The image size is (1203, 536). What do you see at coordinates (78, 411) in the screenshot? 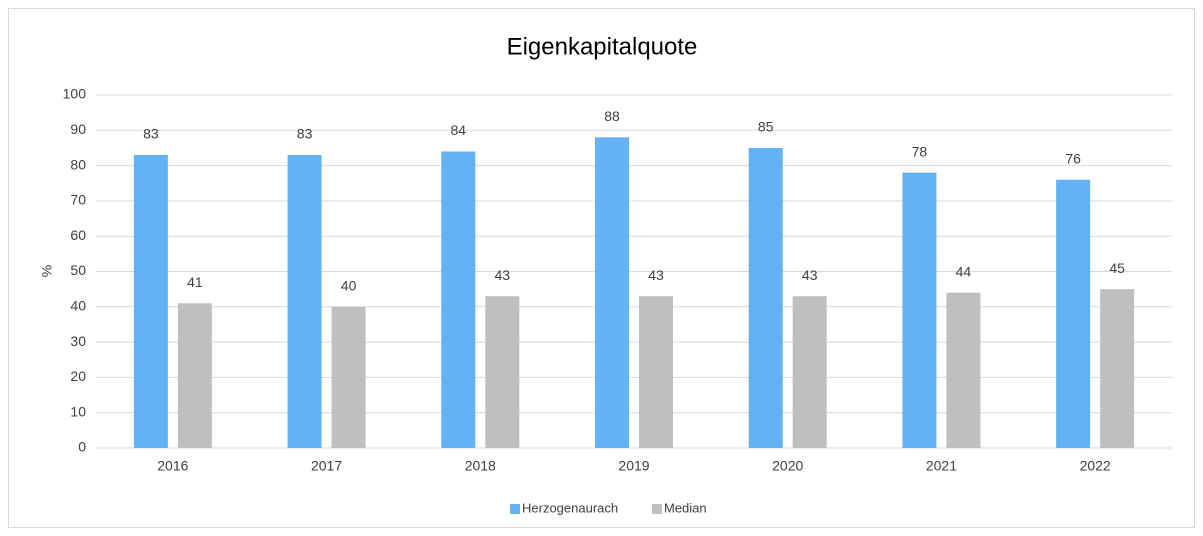
I see `y-tick-label: 10` at bounding box center [78, 411].